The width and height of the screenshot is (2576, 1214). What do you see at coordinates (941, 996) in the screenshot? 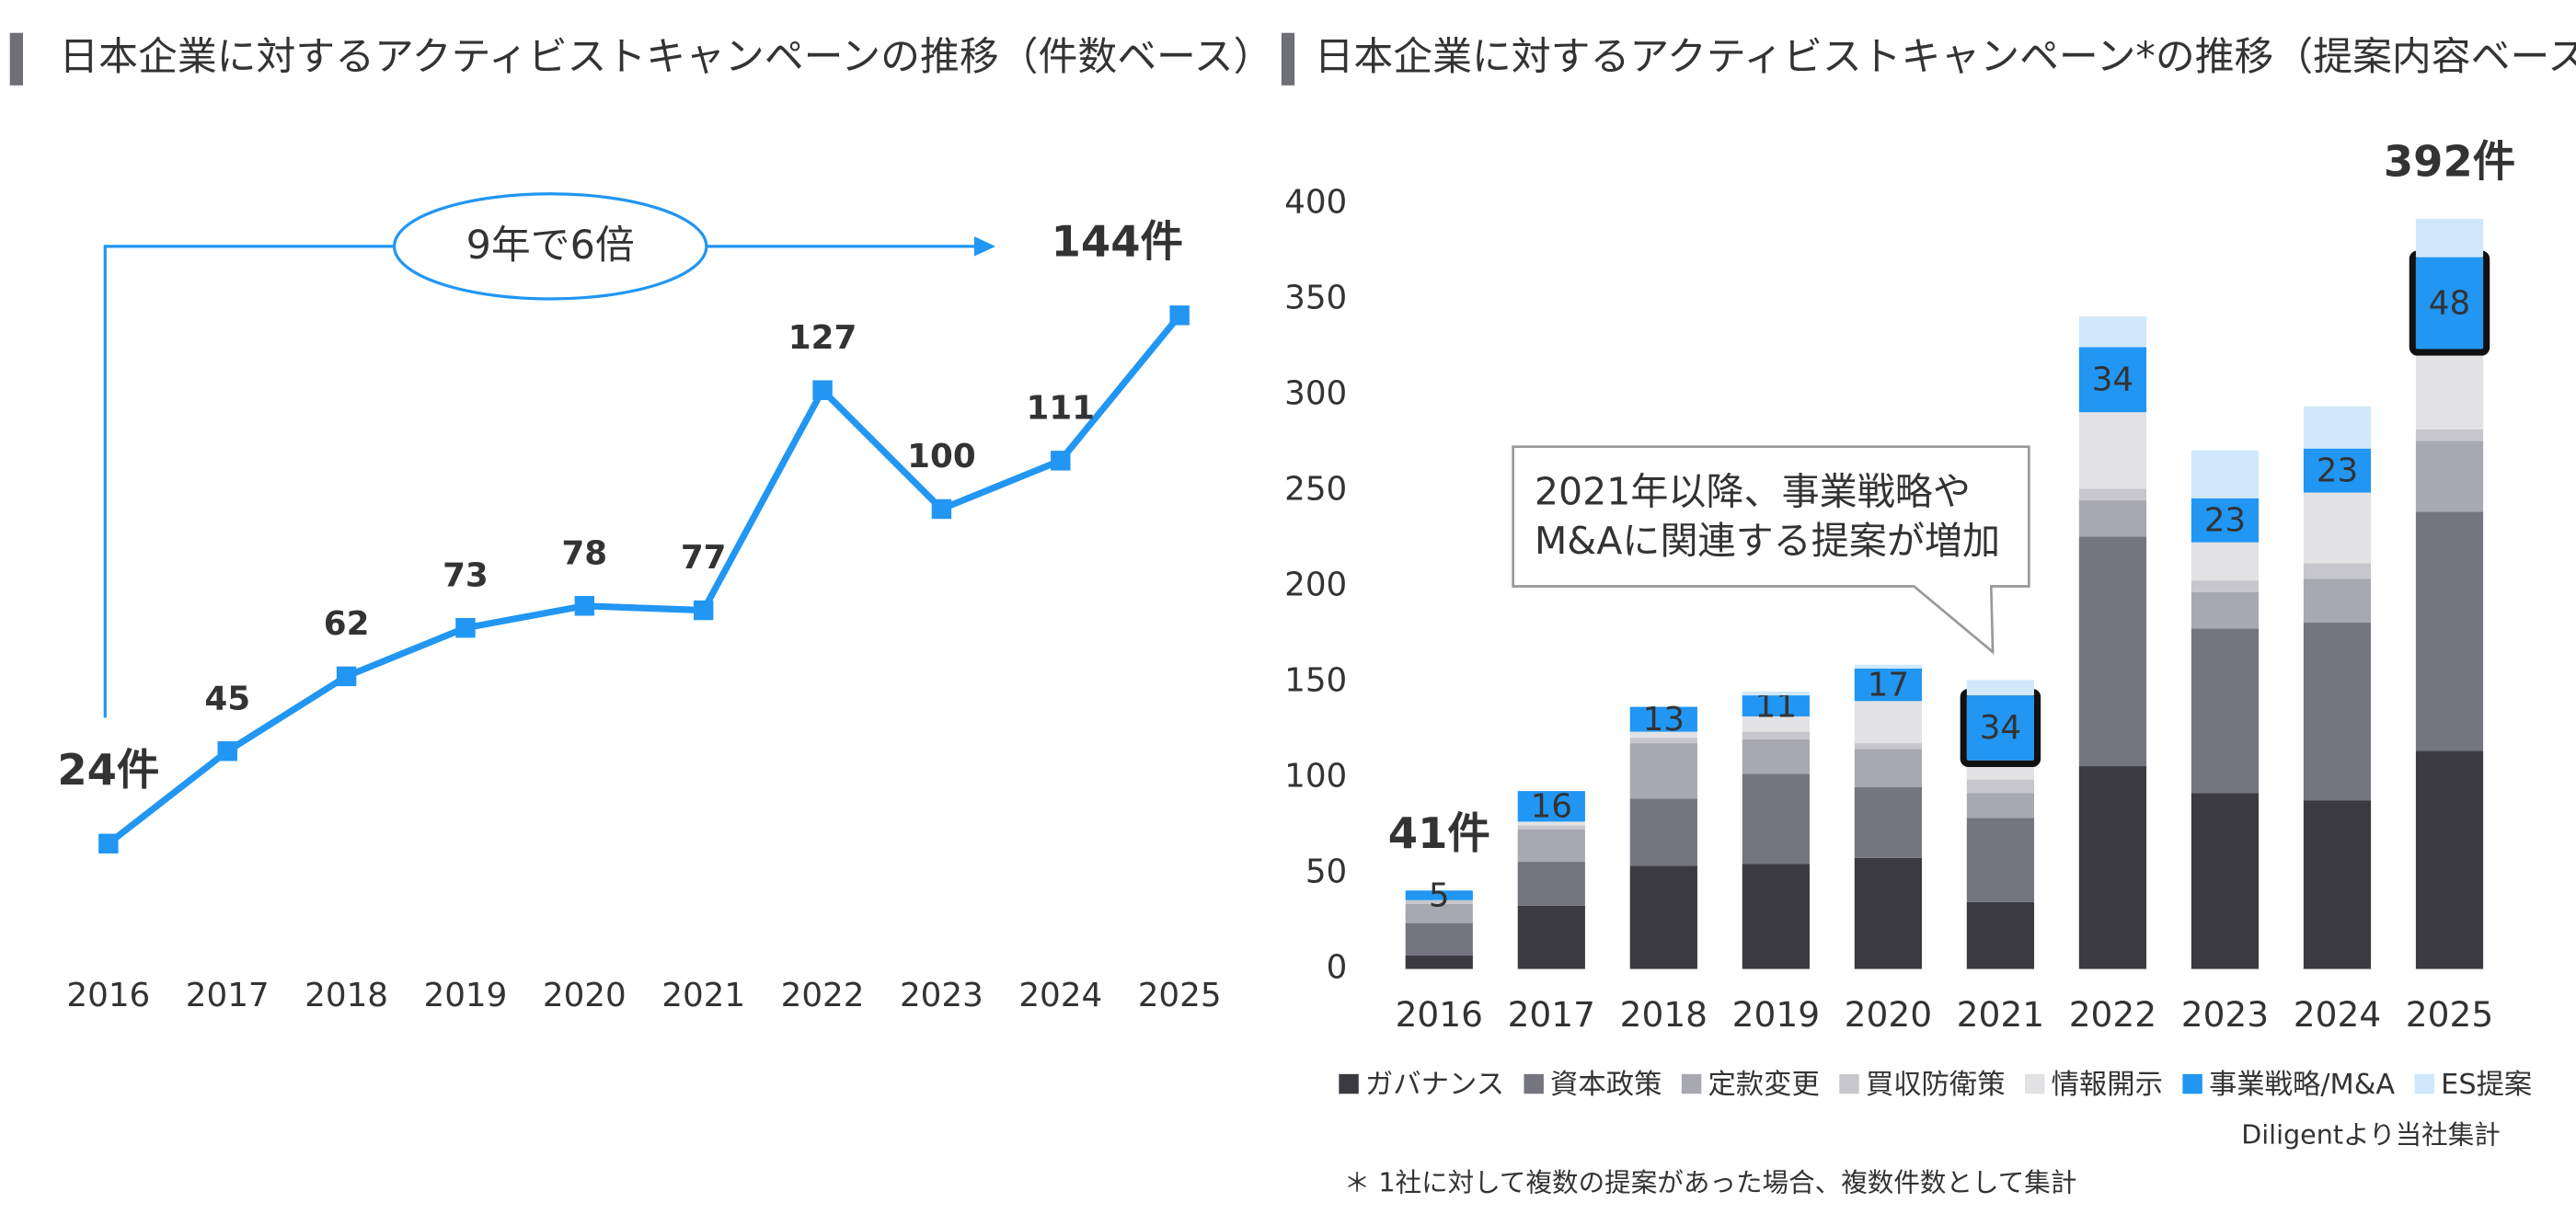
I see `x-tick-label: 2023` at bounding box center [941, 996].